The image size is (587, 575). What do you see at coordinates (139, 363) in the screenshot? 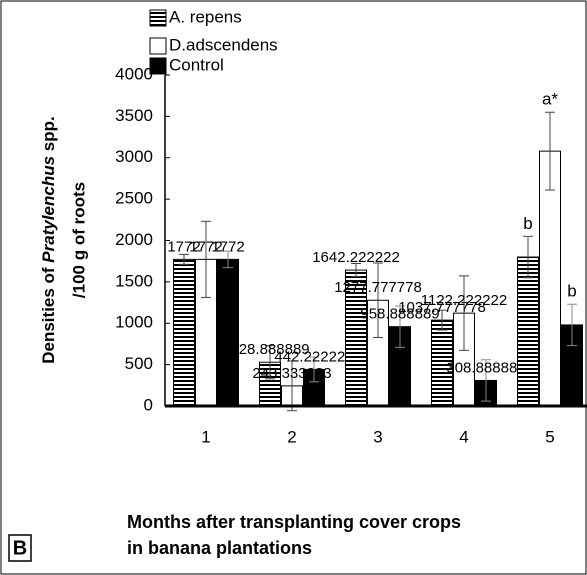
I see `y-tick-label: 500` at bounding box center [139, 363].